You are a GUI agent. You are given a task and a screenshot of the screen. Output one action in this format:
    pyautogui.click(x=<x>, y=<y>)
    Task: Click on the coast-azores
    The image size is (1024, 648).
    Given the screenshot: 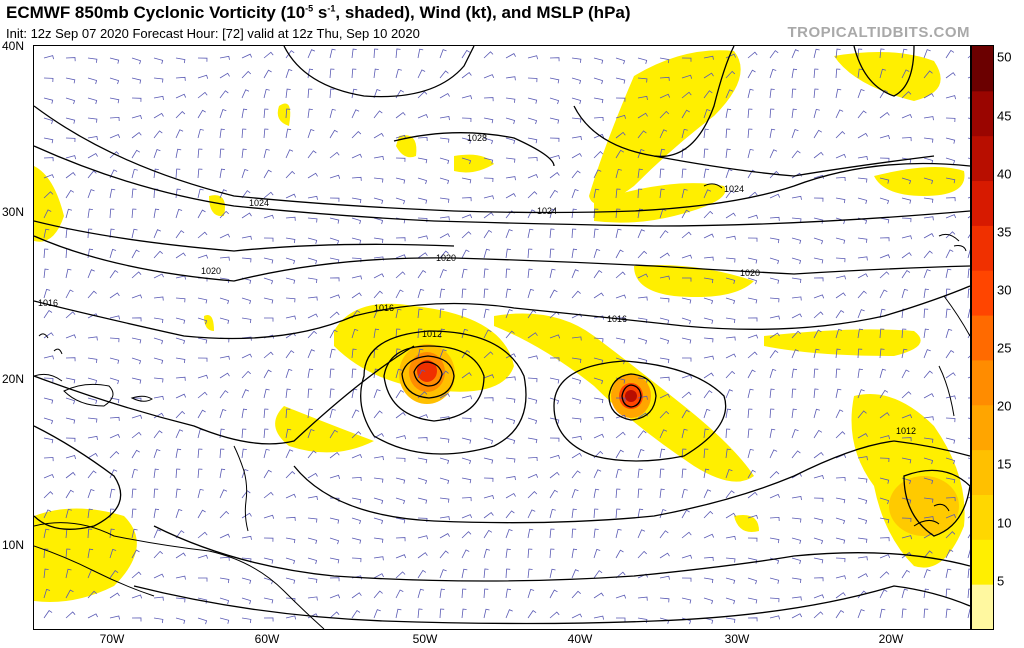 What is the action you would take?
    pyautogui.click(x=713, y=186)
    